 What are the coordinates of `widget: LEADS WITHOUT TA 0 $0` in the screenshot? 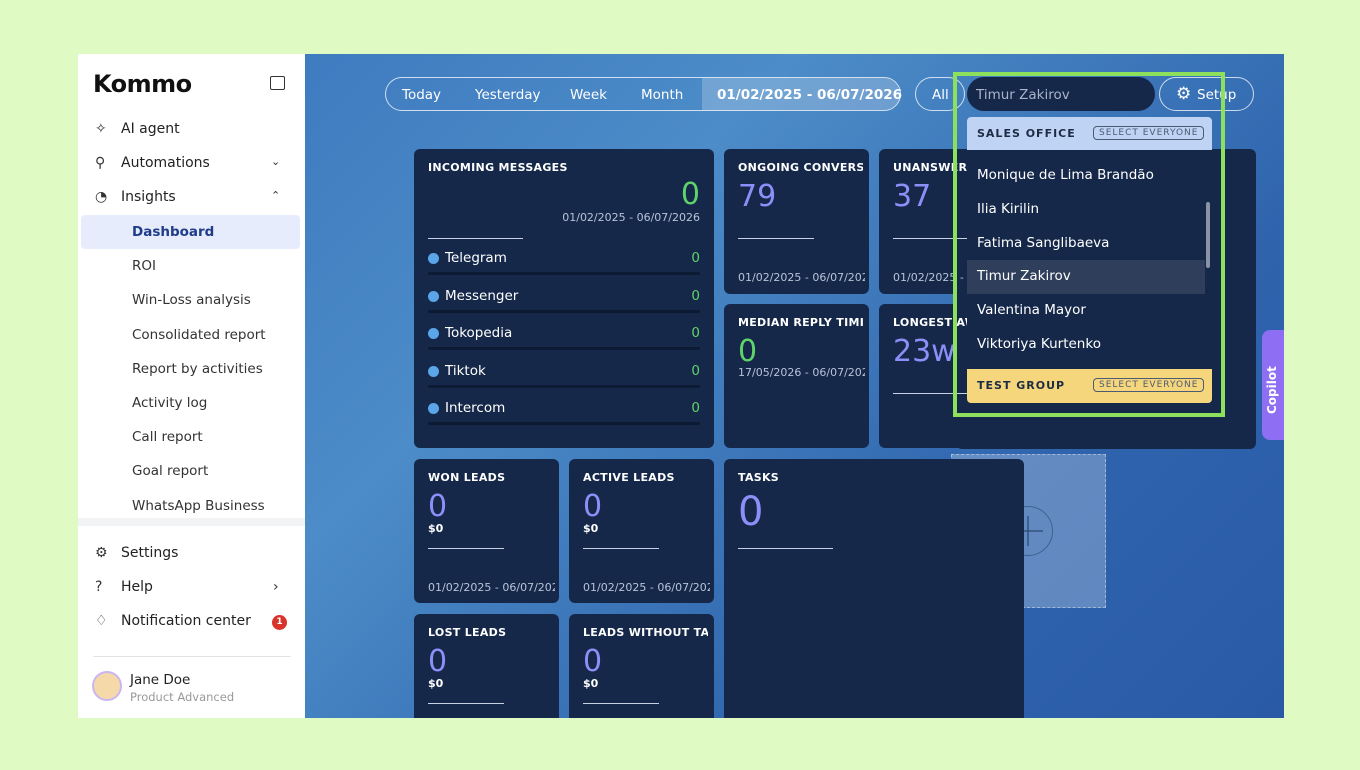 It's located at (641, 666).